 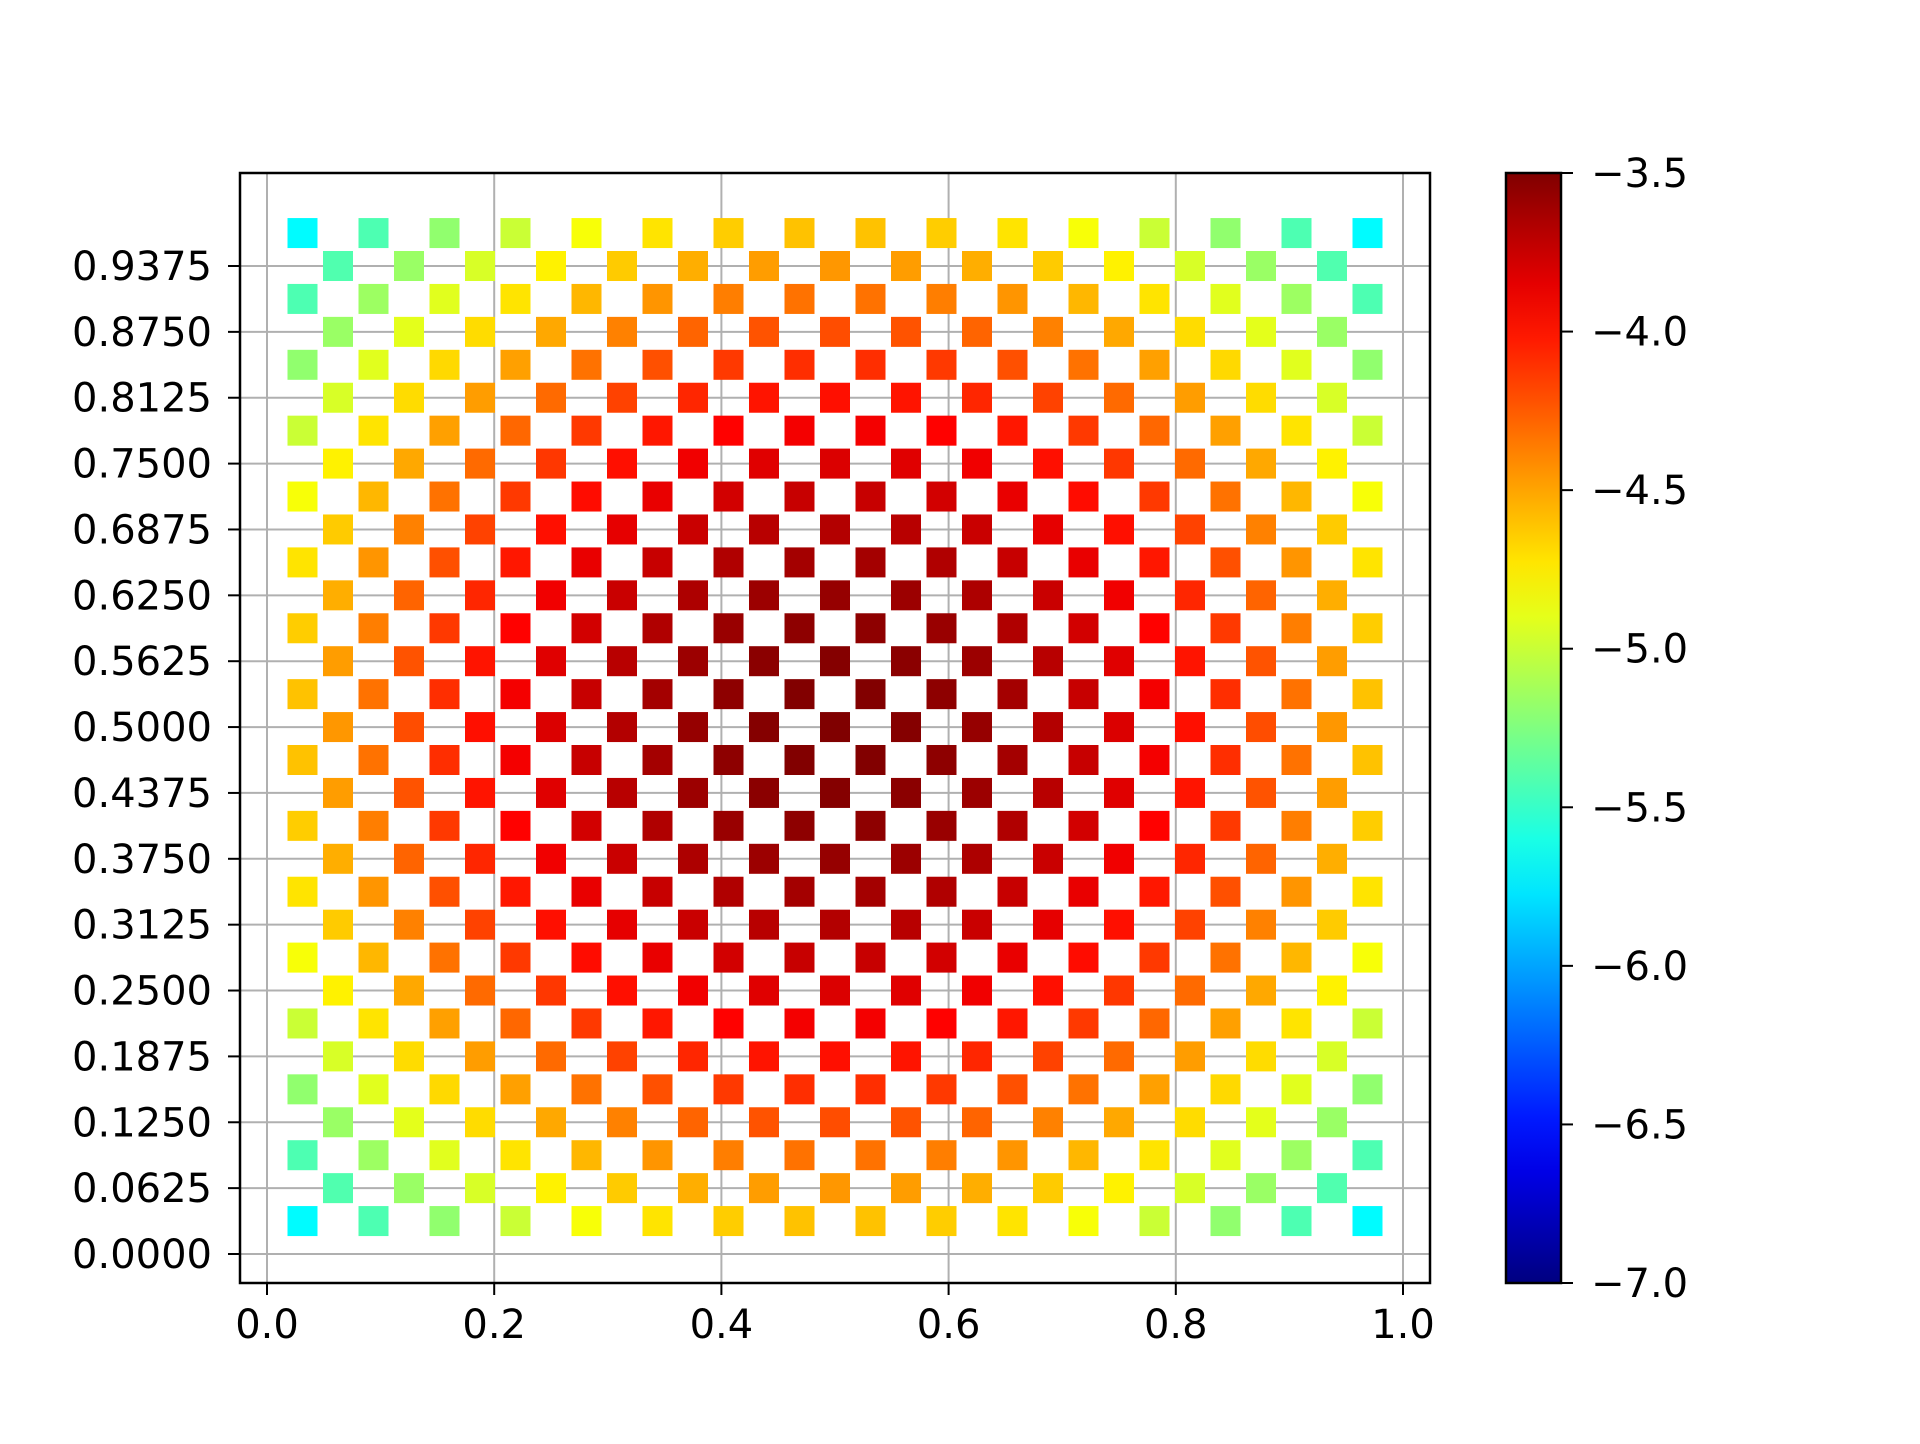 I want to click on y-tick-label: 0.4375, so click(x=142, y=794).